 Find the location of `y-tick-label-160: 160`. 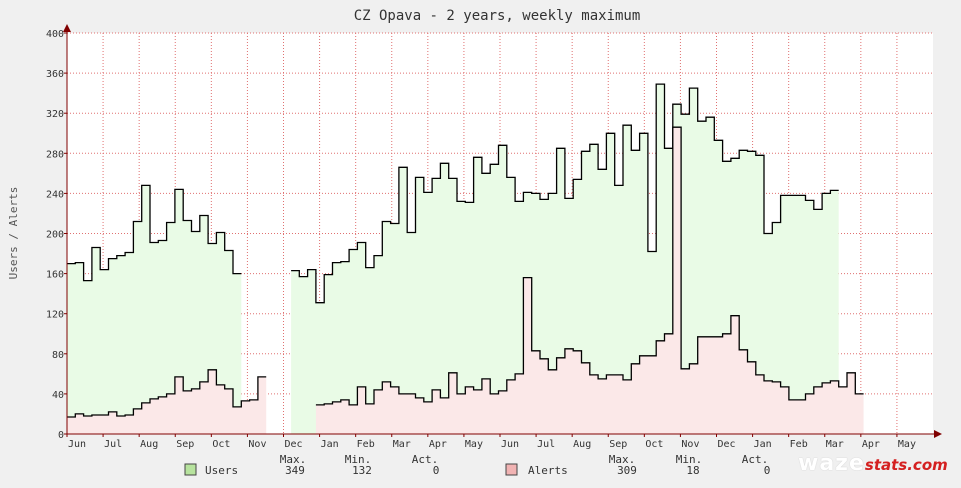

y-tick-label-160: 160 is located at coordinates (55, 275).